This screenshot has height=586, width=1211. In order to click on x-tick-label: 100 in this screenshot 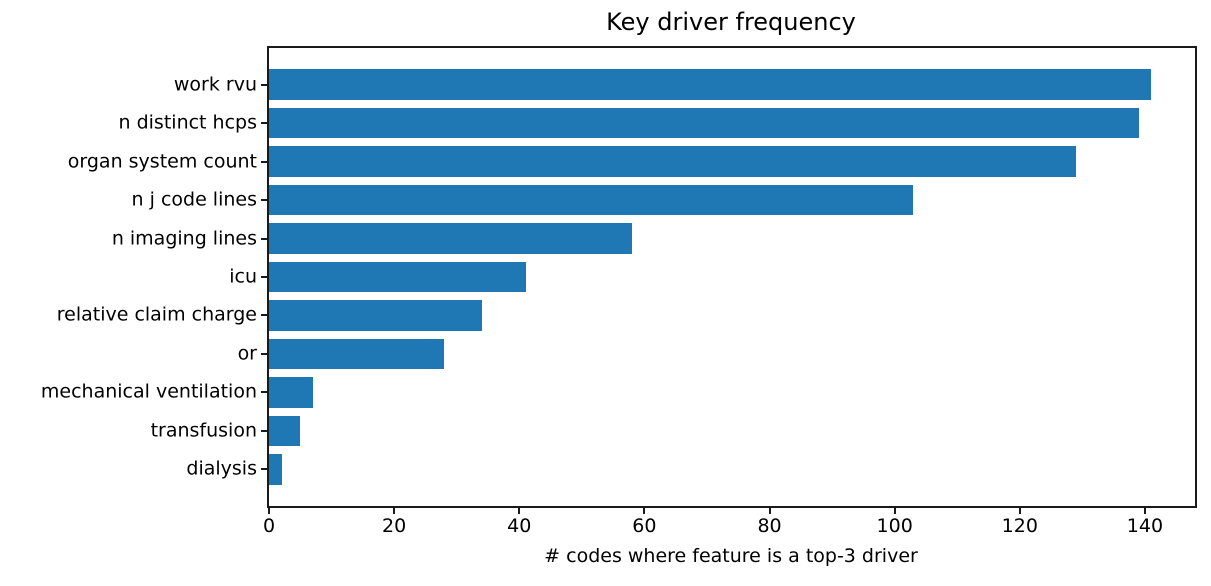, I will do `click(894, 526)`.